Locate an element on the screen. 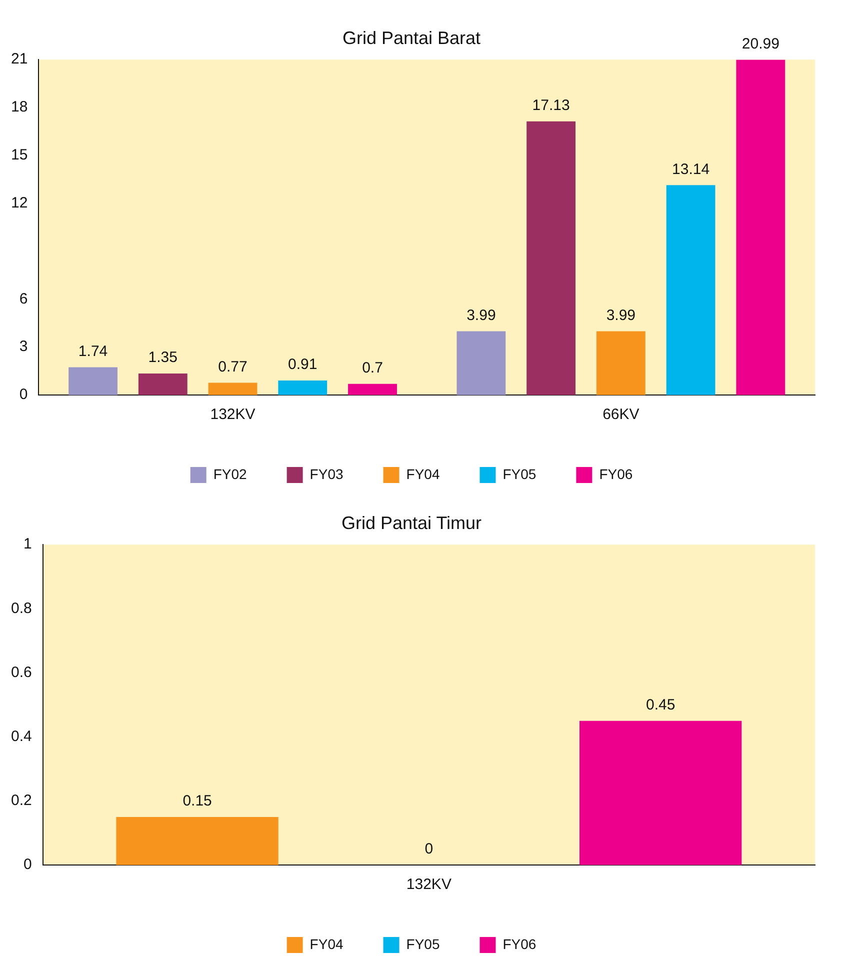 This screenshot has width=843, height=979. chart-title: Grid Pantai Timur is located at coordinates (411, 522).